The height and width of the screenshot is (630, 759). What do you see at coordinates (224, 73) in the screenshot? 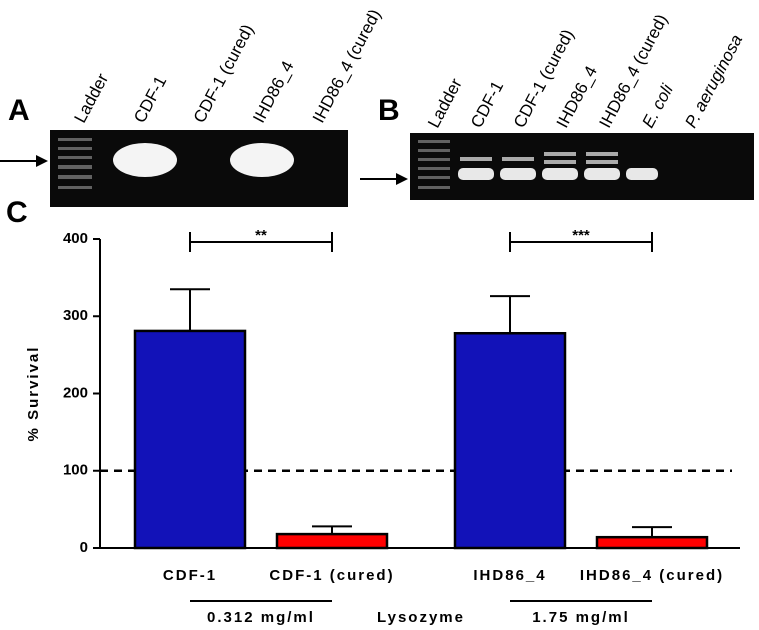
I see `lane-label: CDF-1 (cured)` at bounding box center [224, 73].